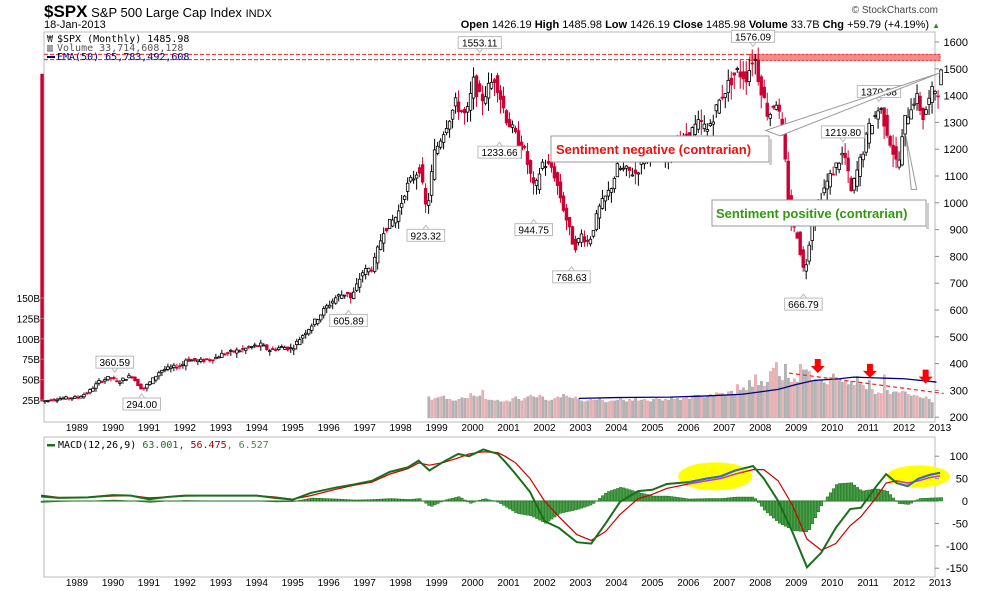  Describe the element at coordinates (149, 583) in the screenshot. I see `year-axis-label: 1991` at that location.